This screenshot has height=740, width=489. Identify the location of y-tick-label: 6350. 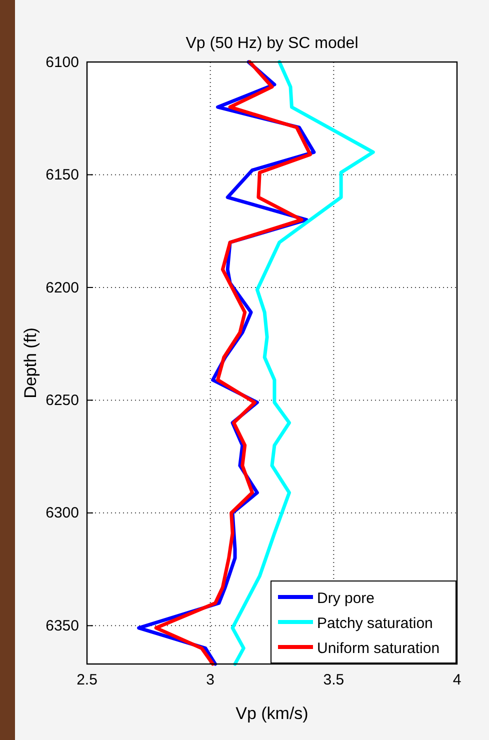
(62, 625).